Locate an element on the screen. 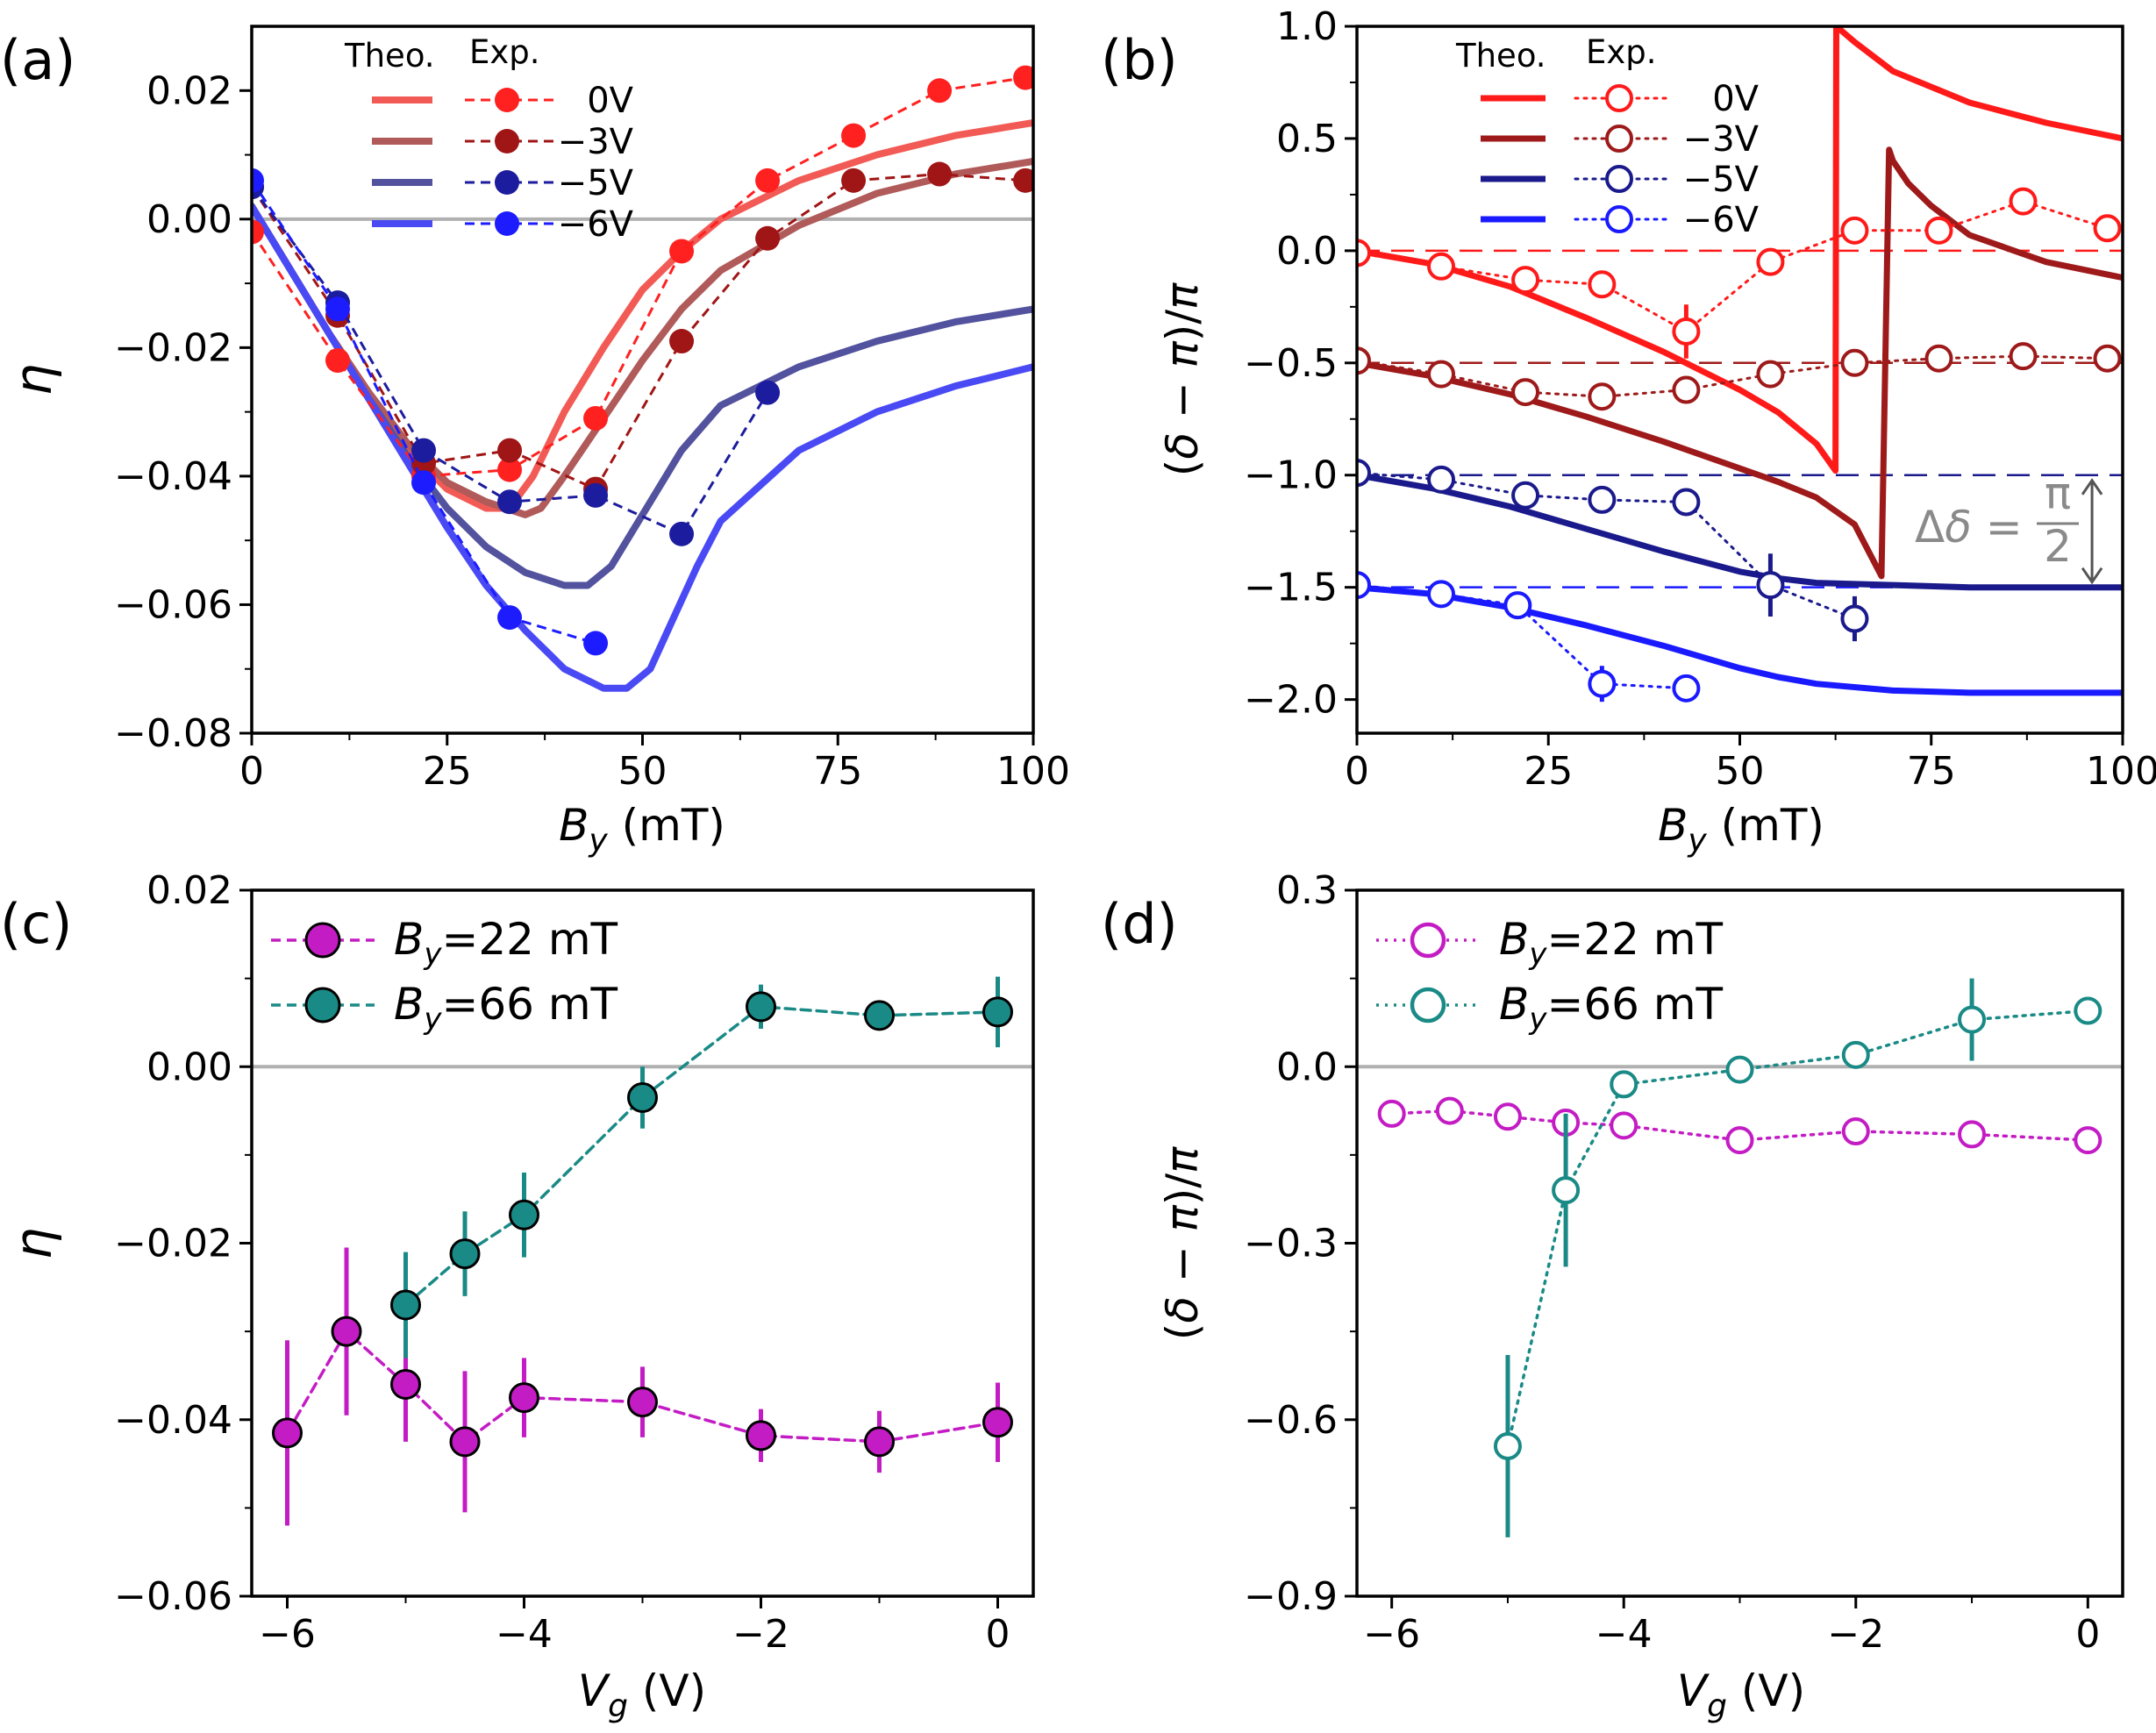  x-axis-label: By (mT) is located at coordinates (1741, 829).